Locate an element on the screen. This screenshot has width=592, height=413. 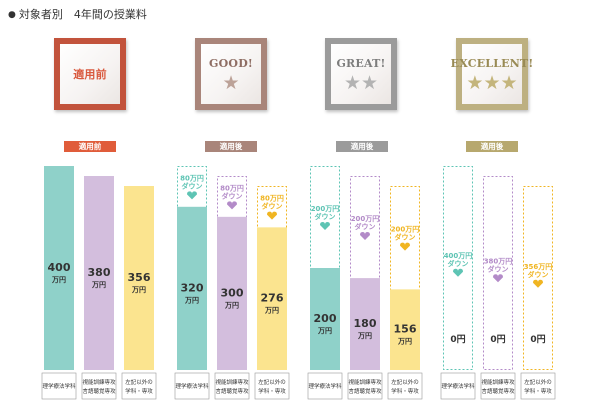
chart-title: ● 対象者別 4年間の授業料 is located at coordinates (77, 14).